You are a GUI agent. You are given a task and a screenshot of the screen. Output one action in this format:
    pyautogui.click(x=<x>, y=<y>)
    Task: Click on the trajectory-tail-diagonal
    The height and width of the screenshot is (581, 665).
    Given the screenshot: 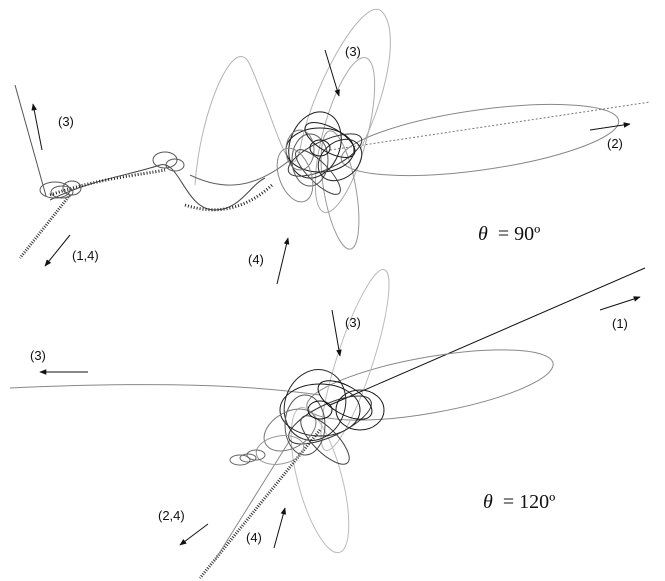 What is the action you would take?
    pyautogui.click(x=260, y=504)
    